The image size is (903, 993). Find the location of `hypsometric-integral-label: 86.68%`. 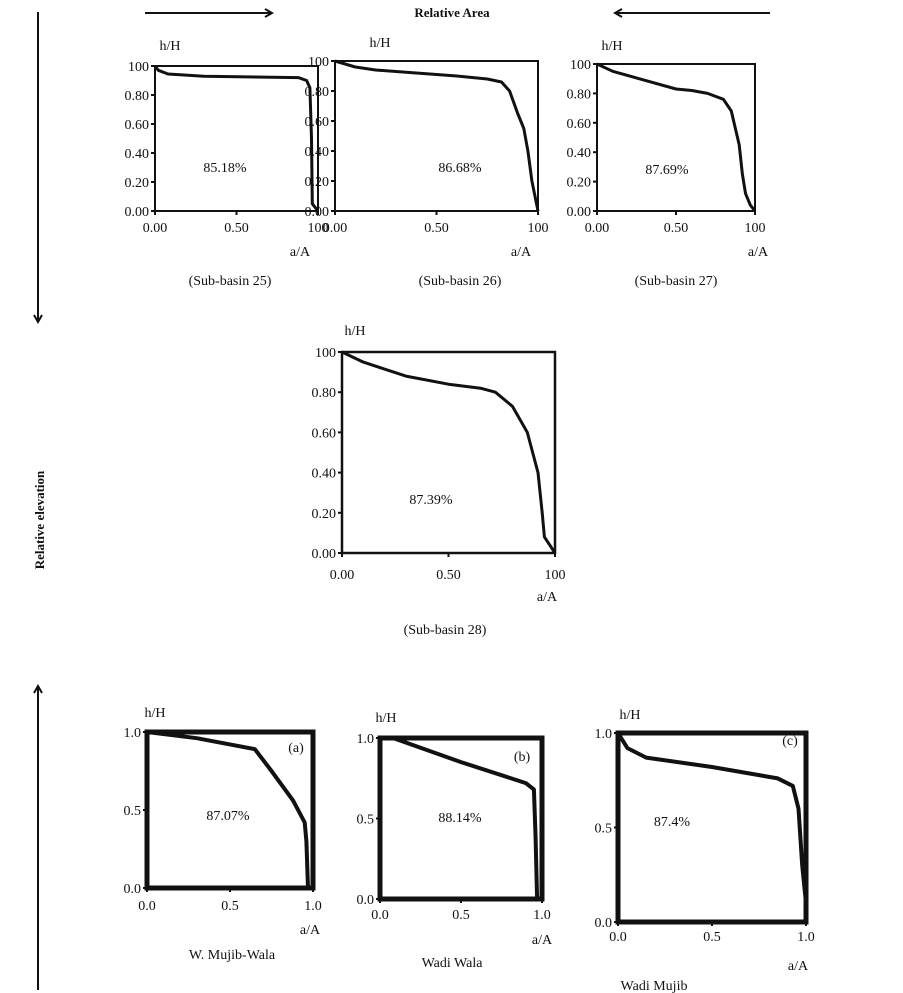

hypsometric-integral-label: 86.68% is located at coordinates (460, 168).